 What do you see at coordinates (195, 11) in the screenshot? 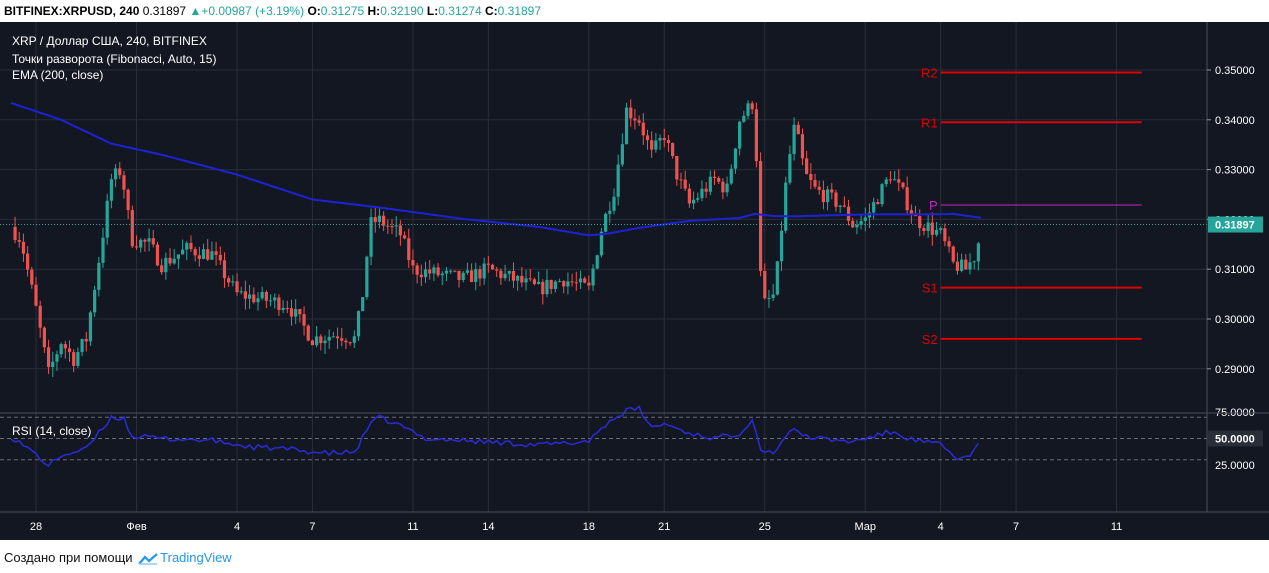
I see `up-arrow-icon: ▲` at bounding box center [195, 11].